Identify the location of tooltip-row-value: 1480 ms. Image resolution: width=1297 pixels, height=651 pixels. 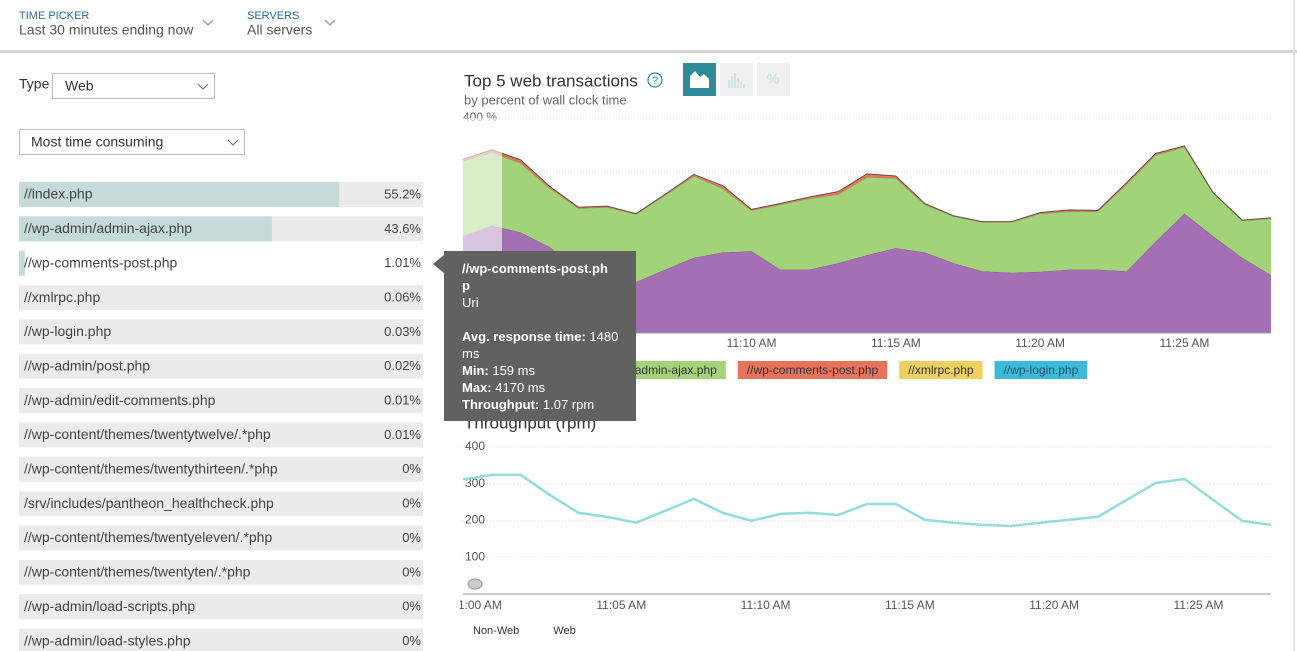
(540, 345).